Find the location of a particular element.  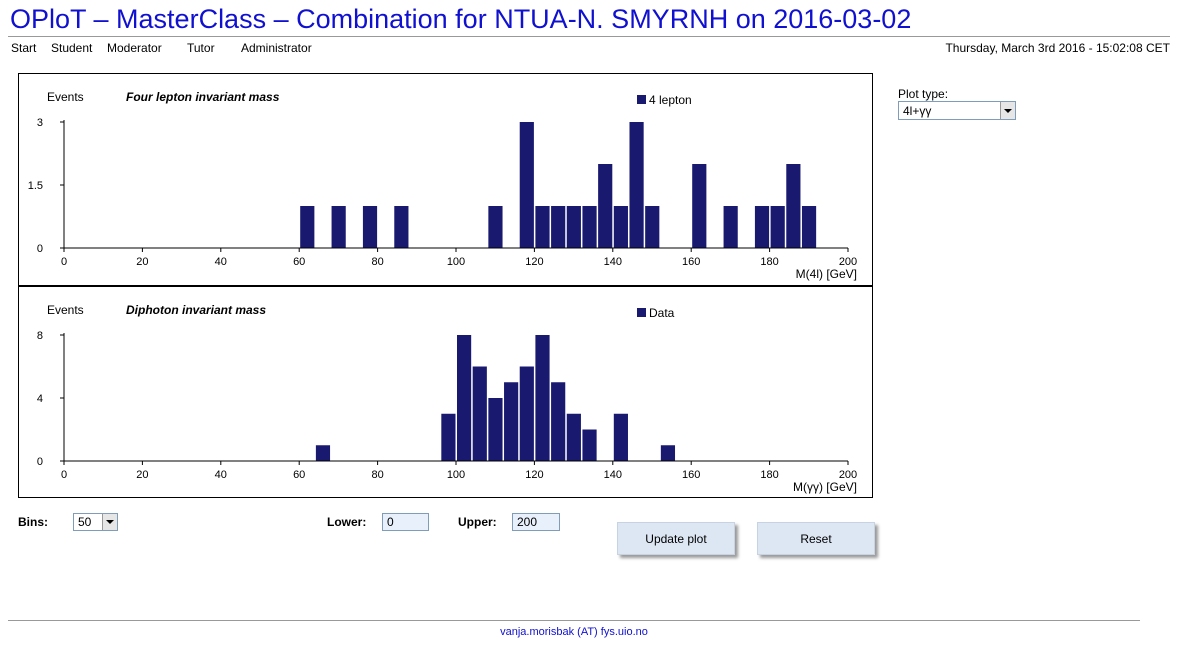

x-axis-label: M(γγ) [GeV] is located at coordinates (825, 487).